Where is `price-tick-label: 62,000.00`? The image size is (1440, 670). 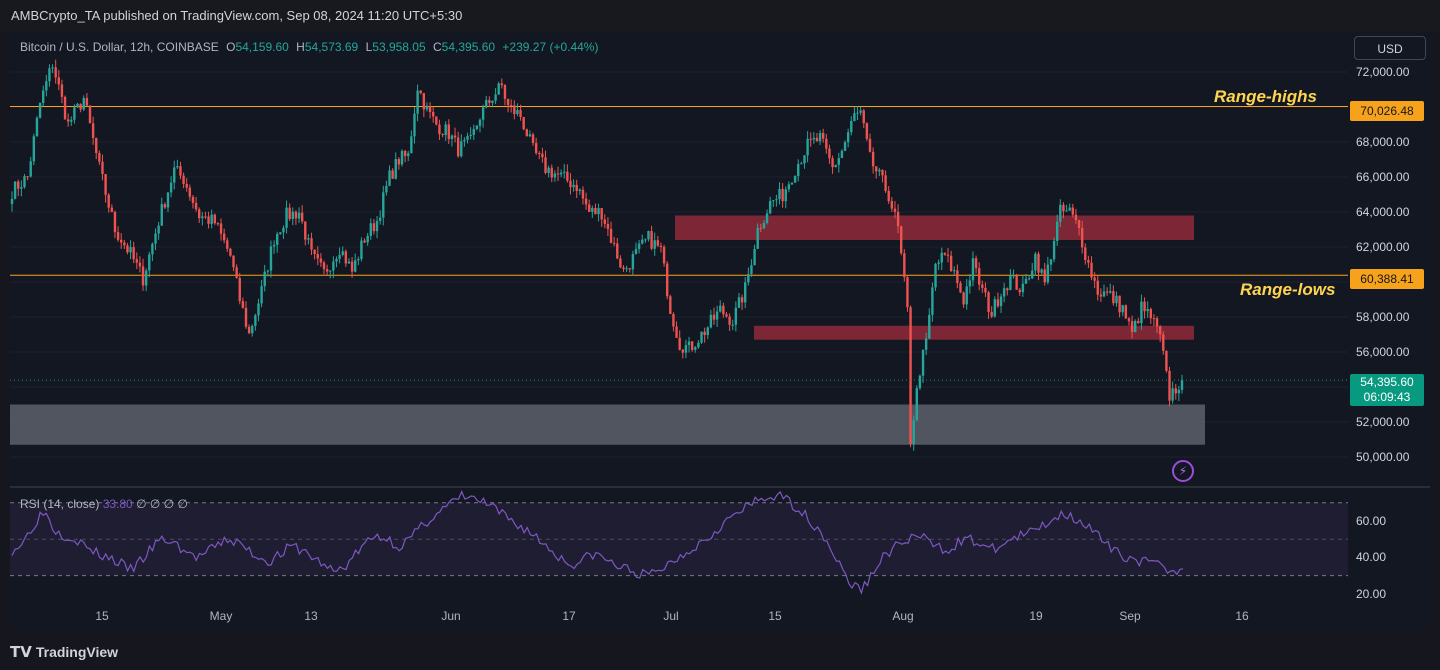
price-tick-label: 62,000.00 is located at coordinates (1383, 247).